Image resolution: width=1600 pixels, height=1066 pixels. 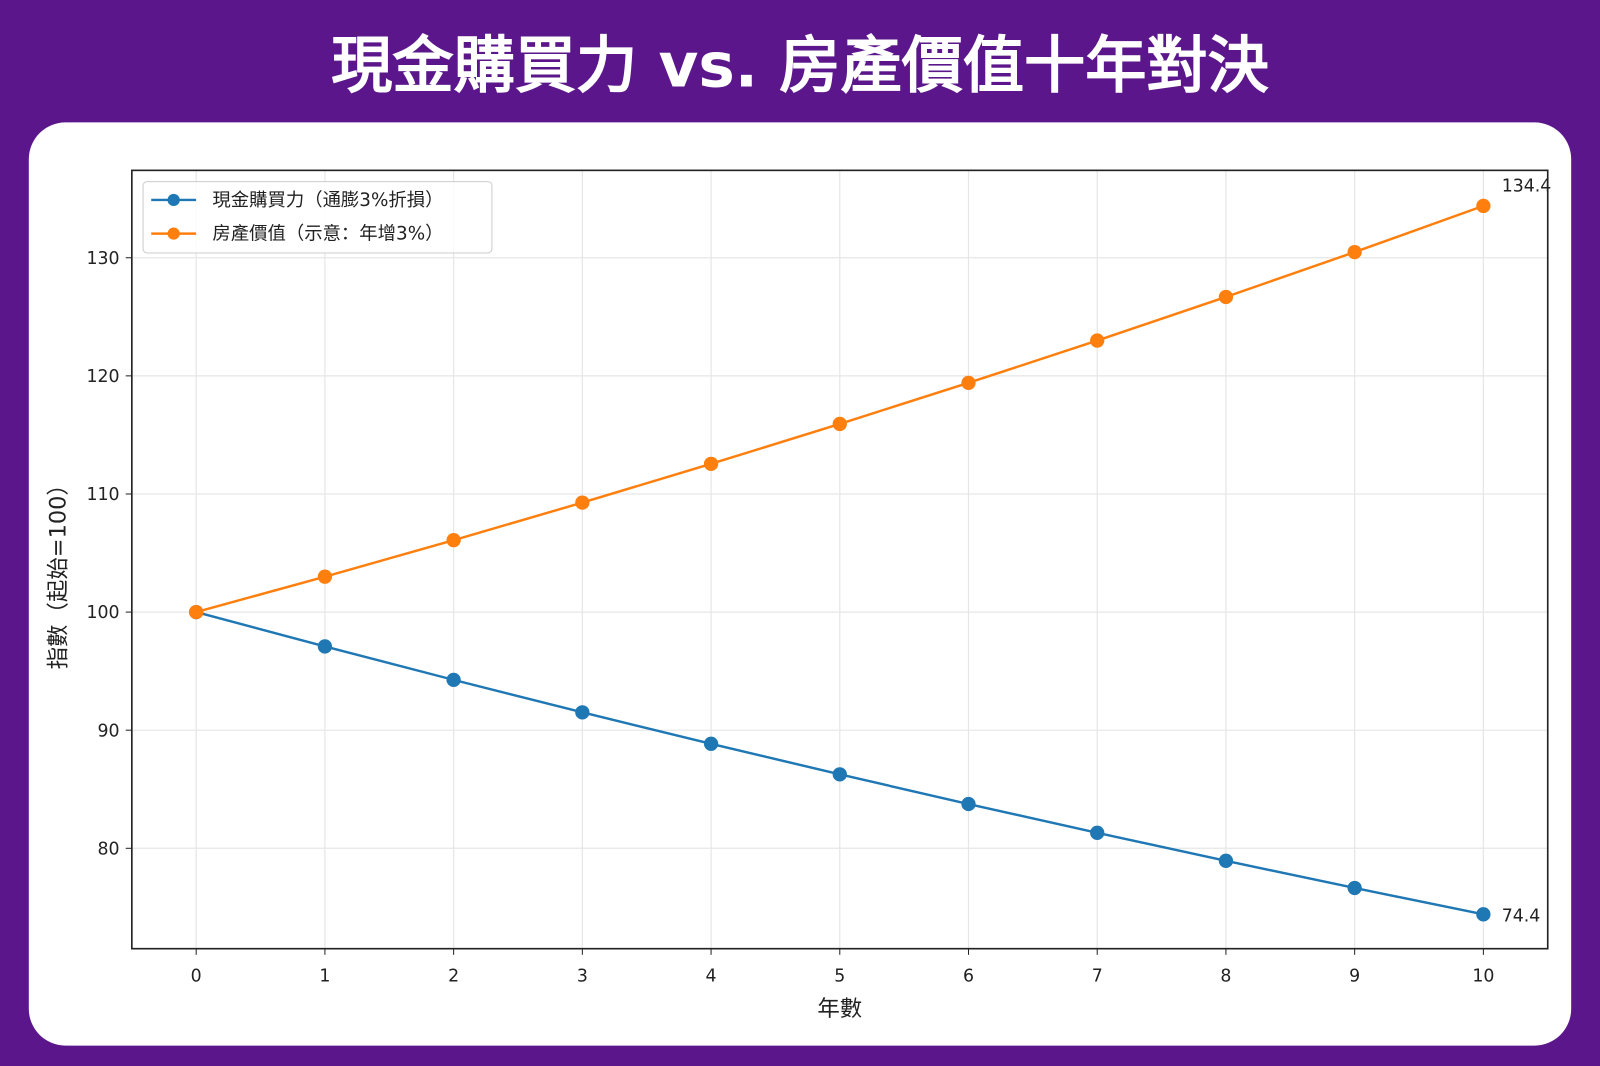 What do you see at coordinates (1483, 976) in the screenshot?
I see `x-tick-label: 10` at bounding box center [1483, 976].